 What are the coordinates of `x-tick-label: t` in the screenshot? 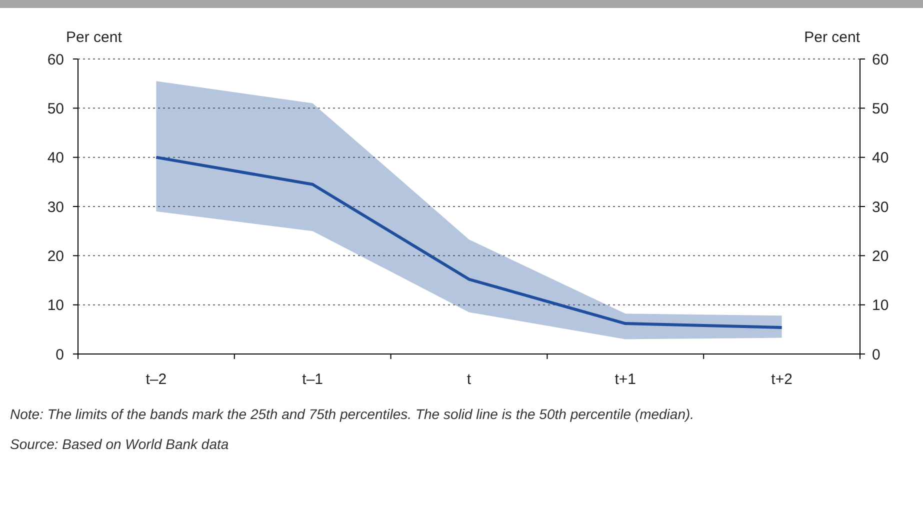 It's located at (469, 379).